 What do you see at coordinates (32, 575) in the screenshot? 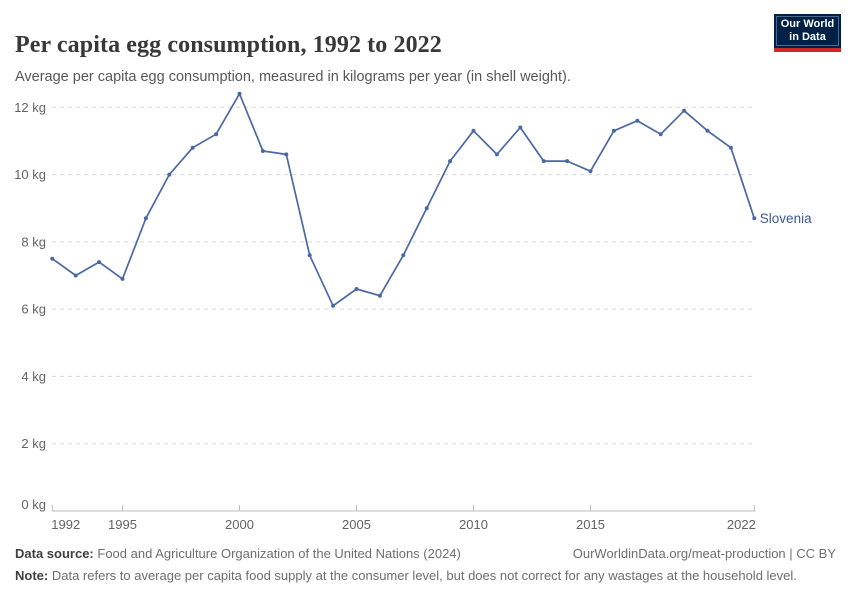
I see `note-label: Note:` at bounding box center [32, 575].